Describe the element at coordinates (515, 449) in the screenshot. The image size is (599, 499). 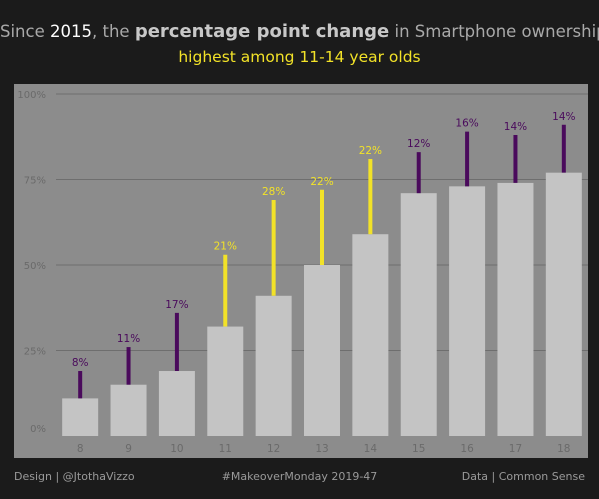
I see `x-tick-label: 17` at that location.